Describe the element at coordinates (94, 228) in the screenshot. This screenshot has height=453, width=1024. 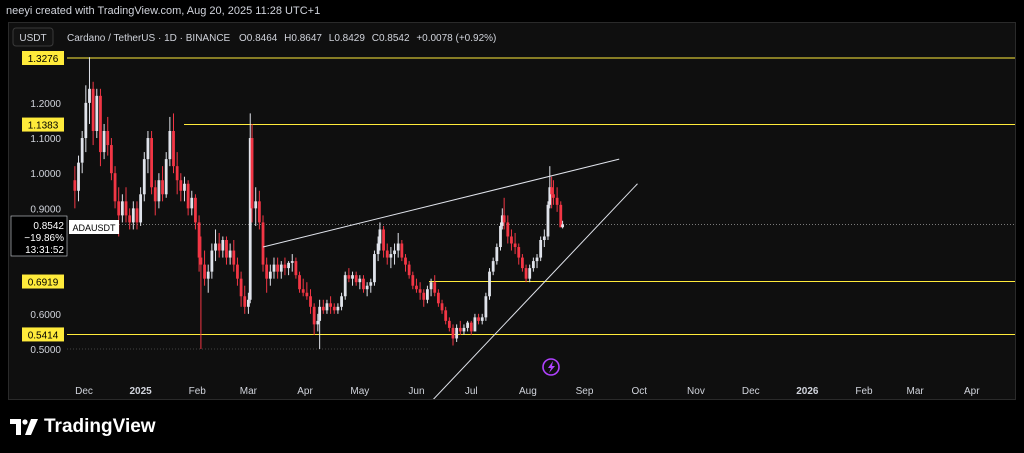
I see `ticker-label: ADAUSDT` at that location.